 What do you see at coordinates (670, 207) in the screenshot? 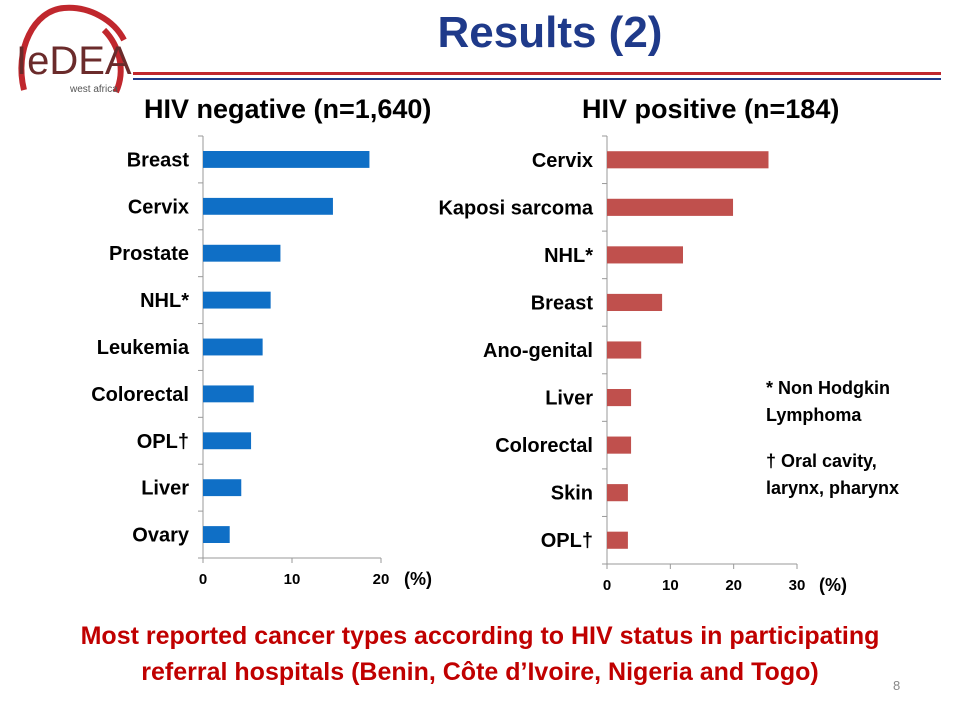
I see `bar-kaposi-sarcoma` at bounding box center [670, 207].